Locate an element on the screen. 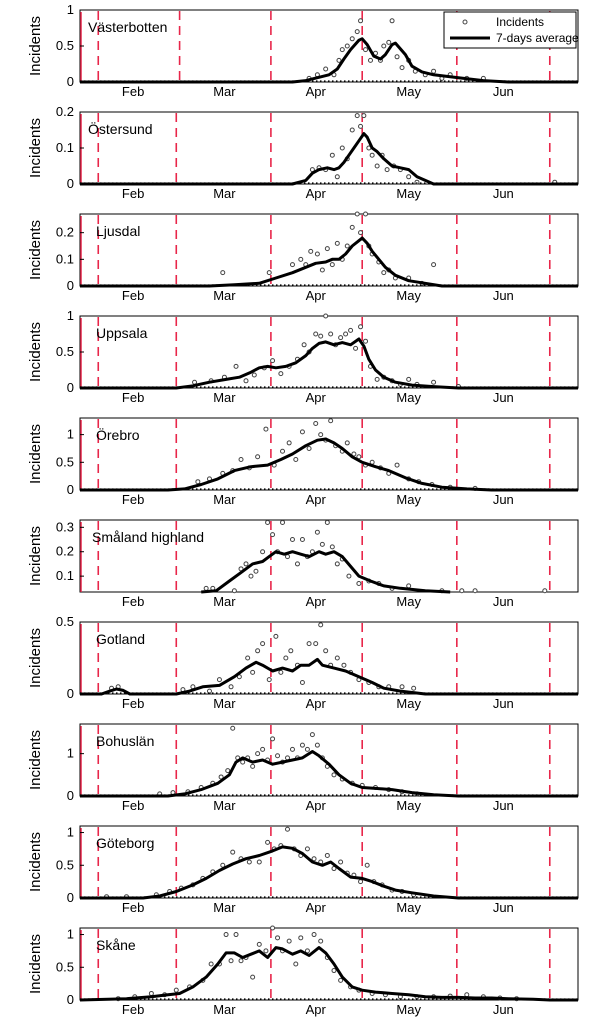  y-tick-label: 0.1 is located at coordinates (65, 575).